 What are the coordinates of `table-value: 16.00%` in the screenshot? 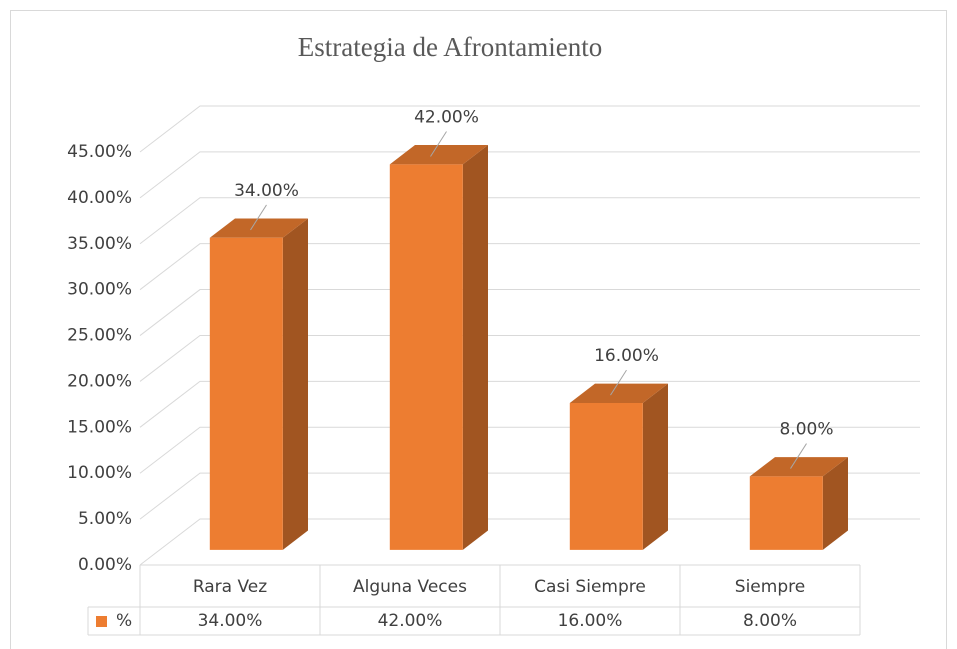 It's located at (590, 621).